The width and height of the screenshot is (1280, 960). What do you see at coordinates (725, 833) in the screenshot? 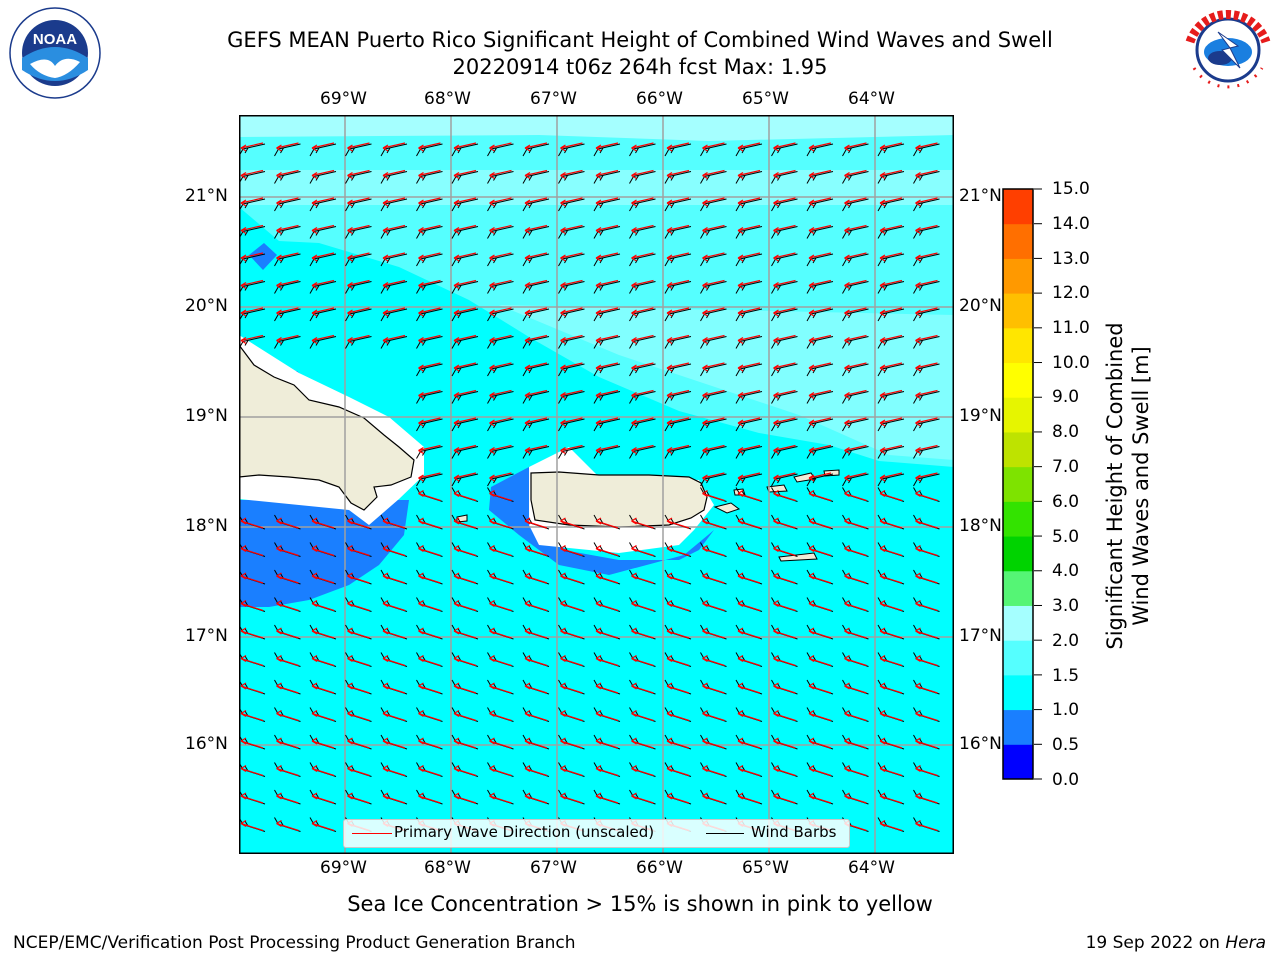
I see `wind-barb-swatch` at bounding box center [725, 833].